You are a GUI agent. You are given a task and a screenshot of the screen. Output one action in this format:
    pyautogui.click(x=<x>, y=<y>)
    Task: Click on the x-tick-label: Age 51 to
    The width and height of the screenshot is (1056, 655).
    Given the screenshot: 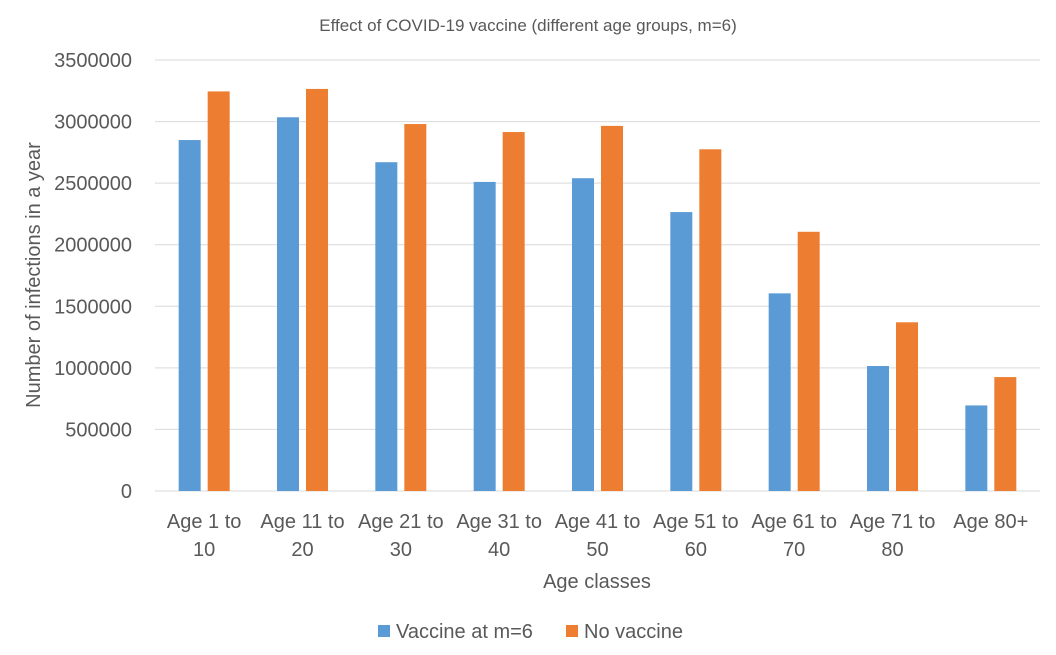 What is the action you would take?
    pyautogui.click(x=696, y=522)
    